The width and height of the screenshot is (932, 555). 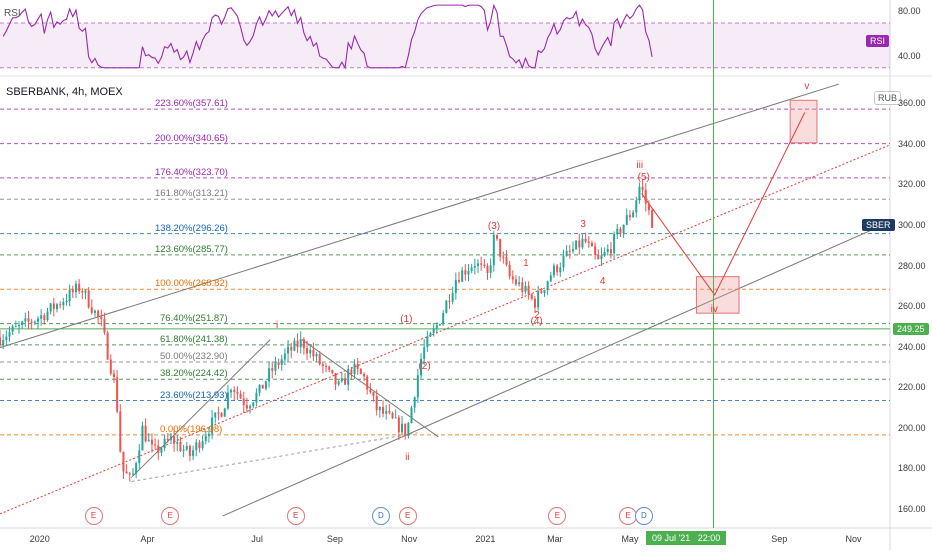 I want to click on fib-level-label: 176.40%(323.70), so click(x=191, y=172).